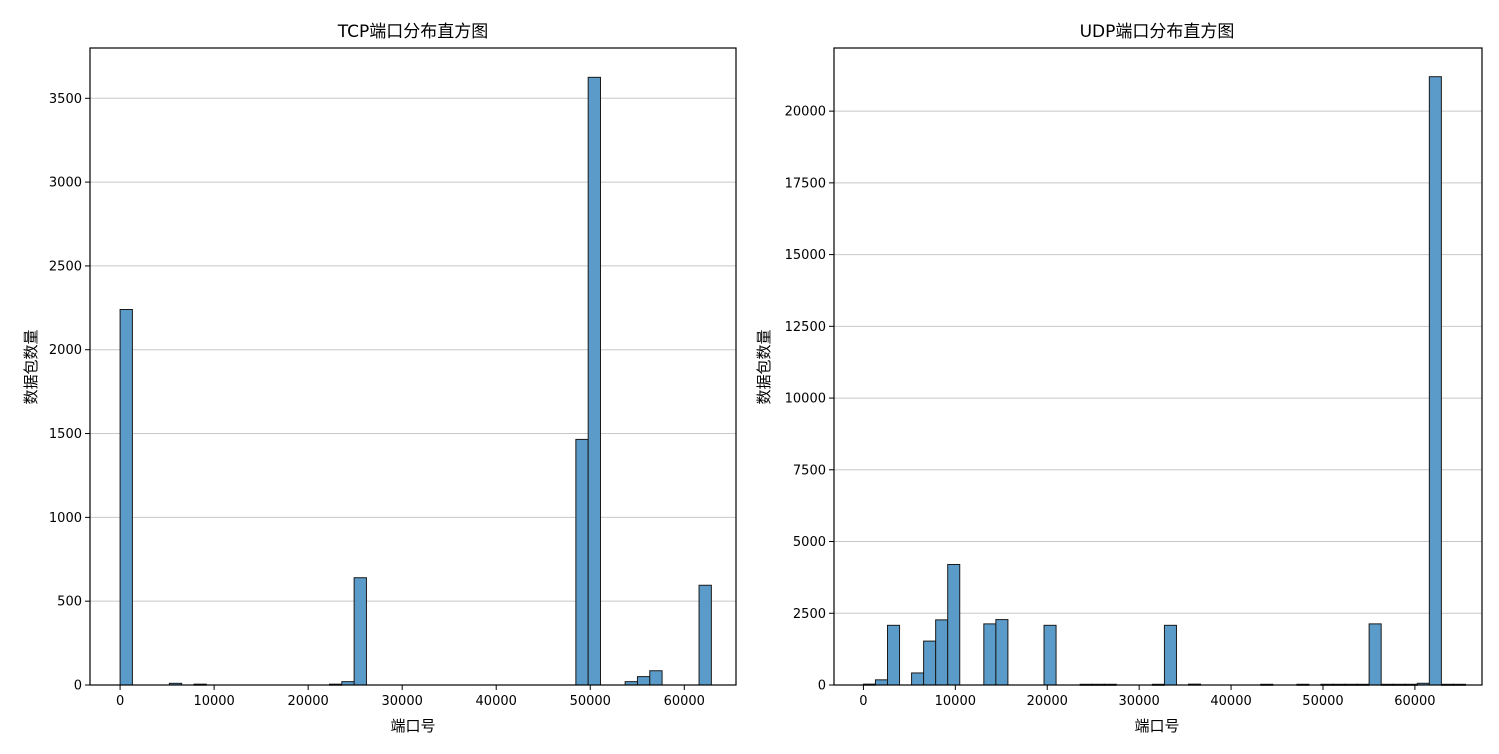  I want to click on tcp-y-axis-label: 数据包数量, so click(31, 366).